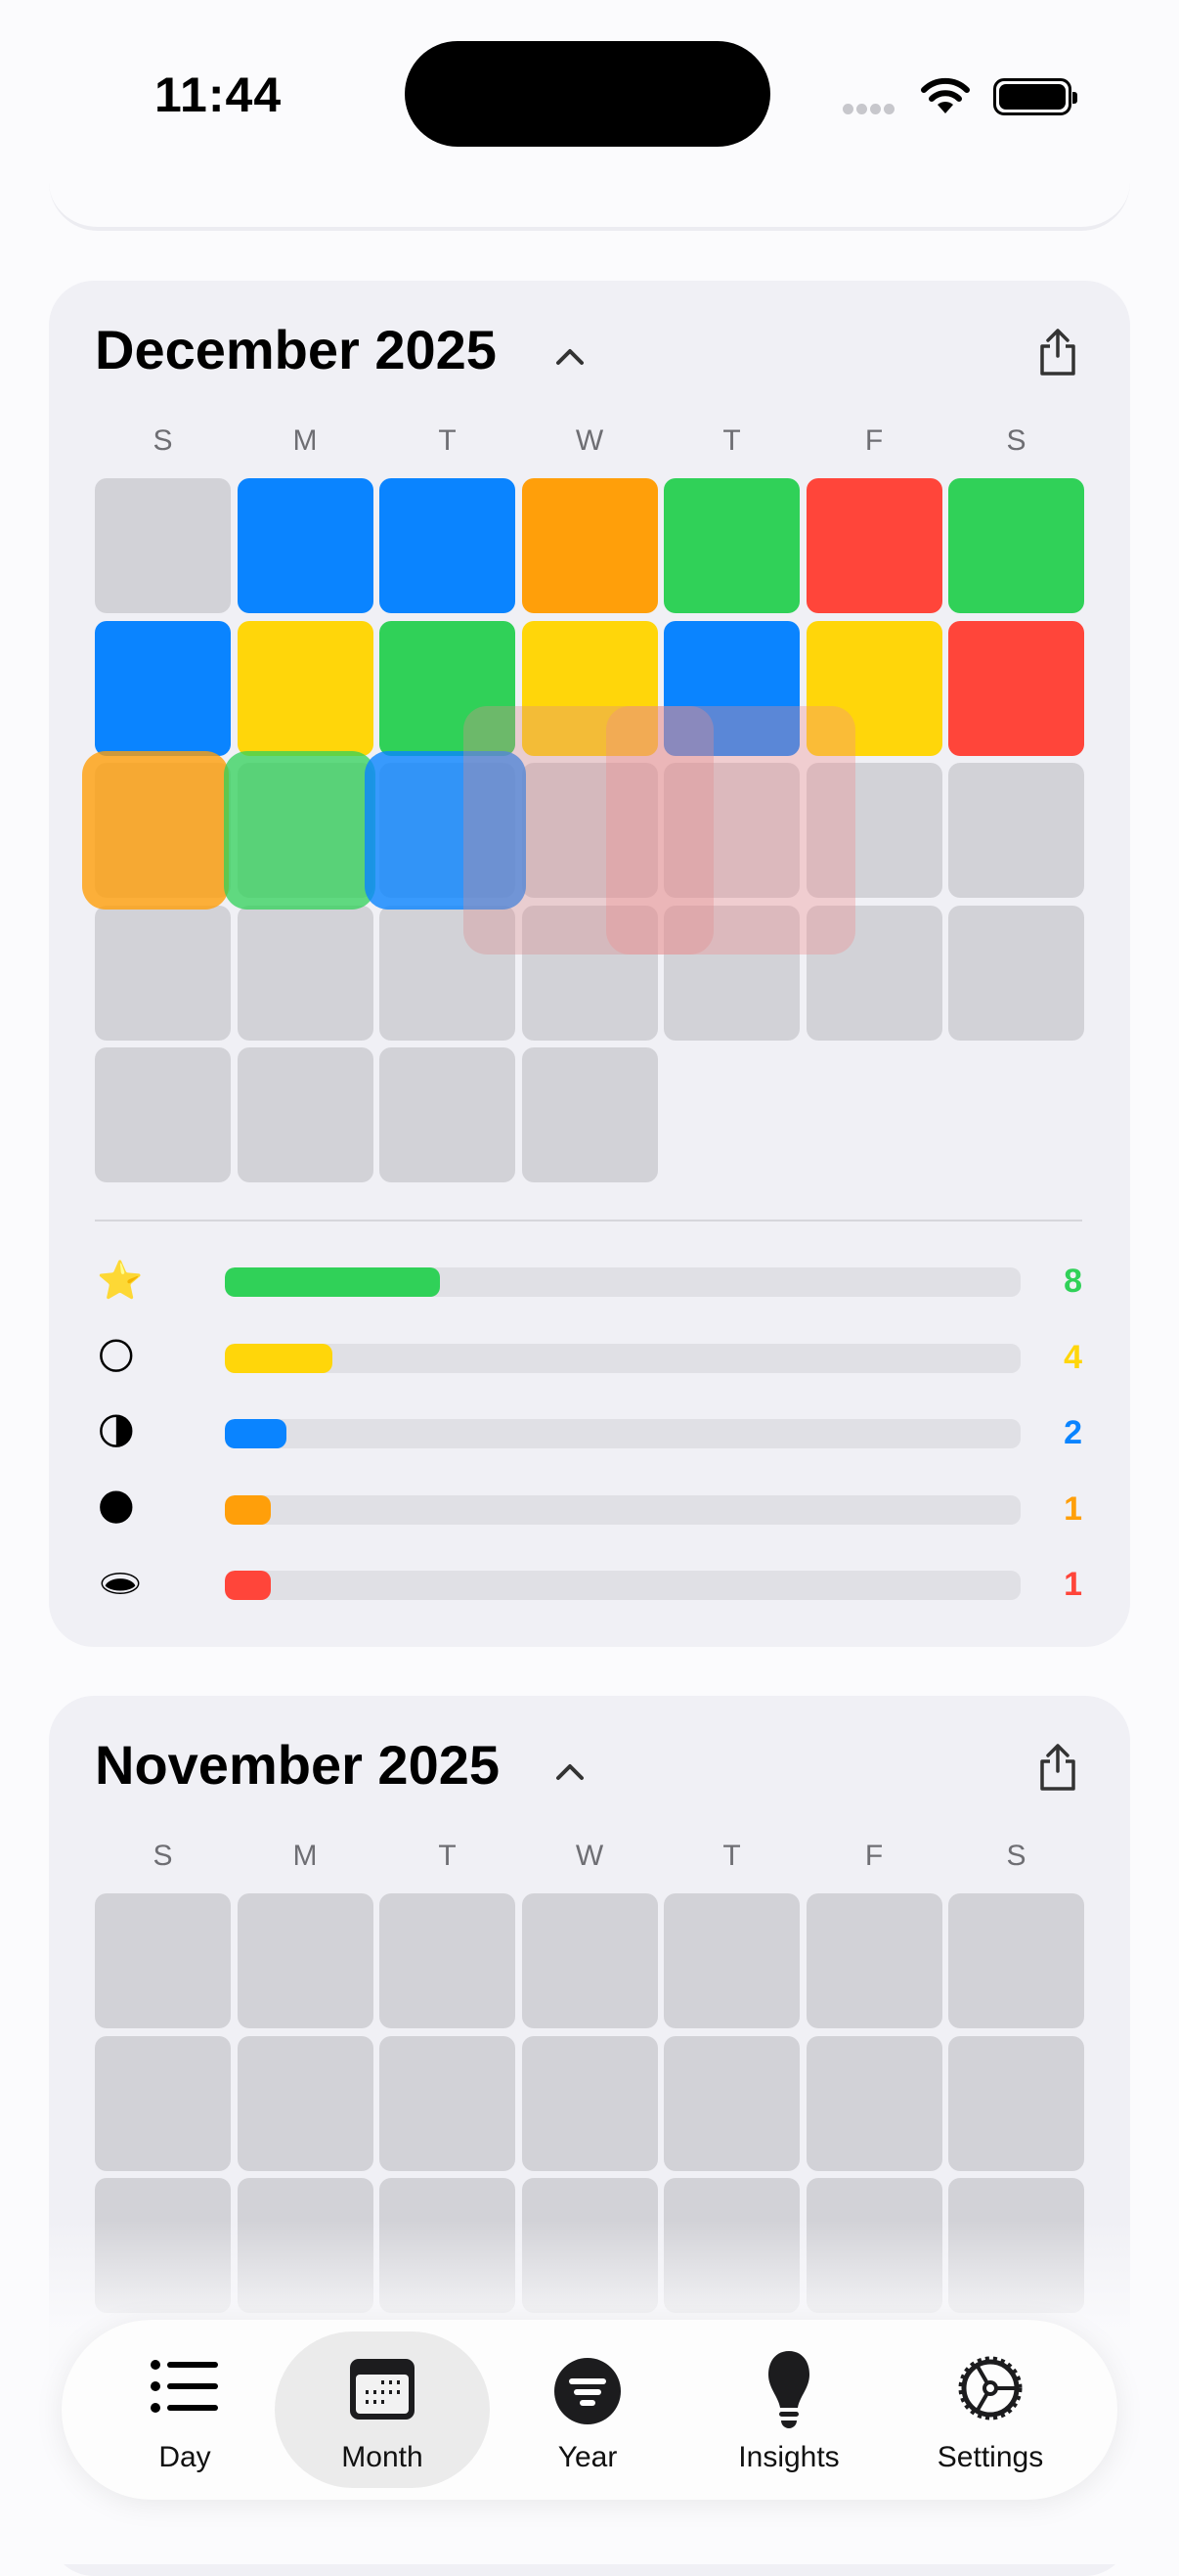 This screenshot has height=2576, width=1179. Describe the element at coordinates (1073, 1282) in the screenshot. I see `stat-count: 8` at that location.